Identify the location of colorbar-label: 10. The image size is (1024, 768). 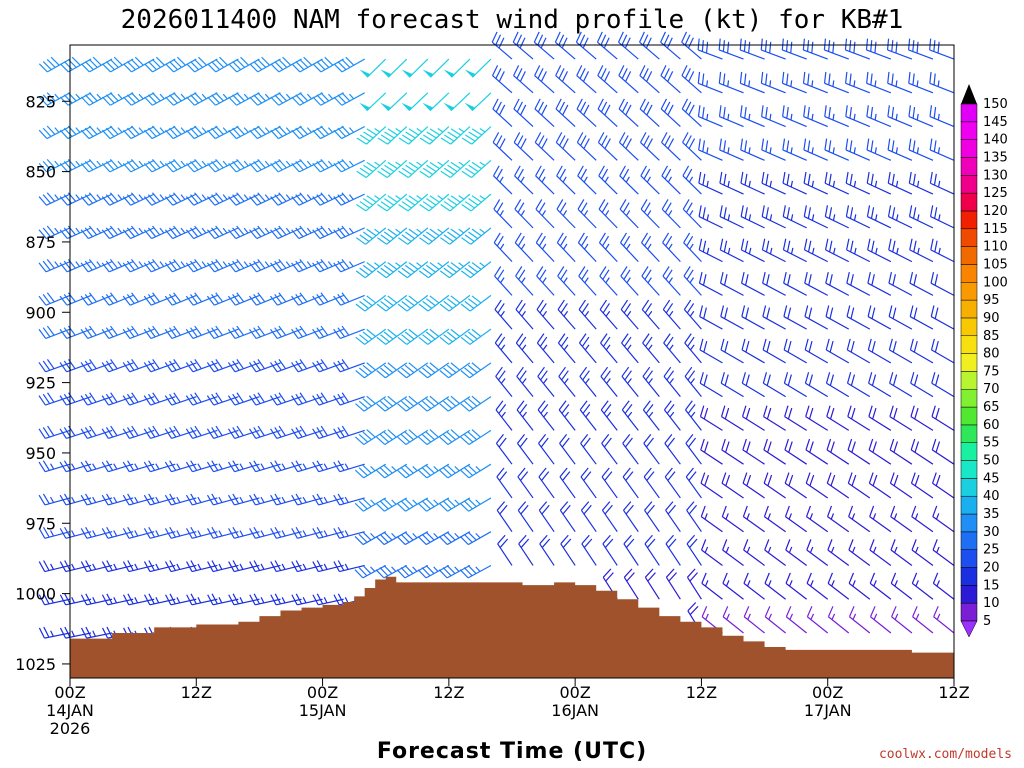
(991, 603).